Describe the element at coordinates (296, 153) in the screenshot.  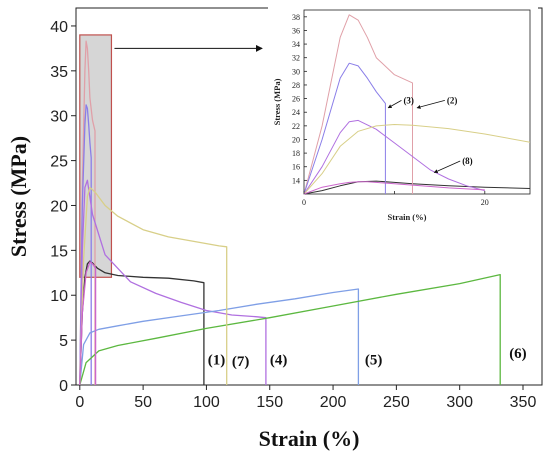
I see `inset-y-tick-label: 18` at that location.